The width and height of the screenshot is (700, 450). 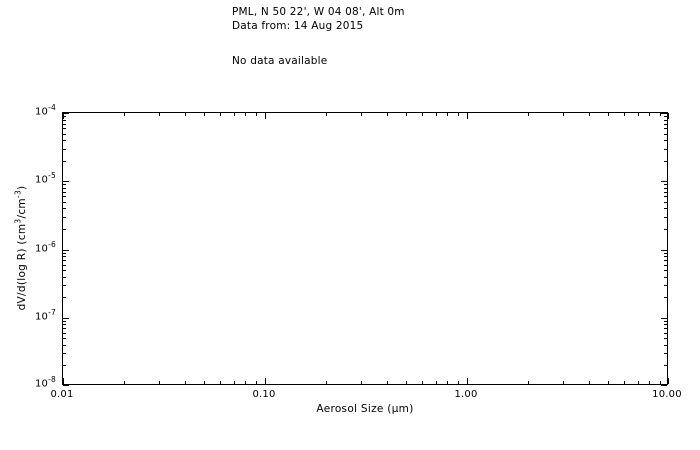 I want to click on figure-title-date: Data from: 14 Aug 2015, so click(x=298, y=26).